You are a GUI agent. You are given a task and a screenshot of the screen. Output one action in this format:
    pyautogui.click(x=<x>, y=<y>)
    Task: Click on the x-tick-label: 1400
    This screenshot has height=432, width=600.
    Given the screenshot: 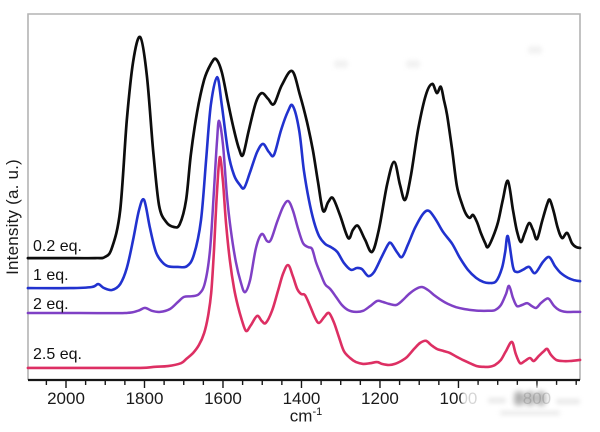 What is the action you would take?
    pyautogui.click(x=302, y=398)
    